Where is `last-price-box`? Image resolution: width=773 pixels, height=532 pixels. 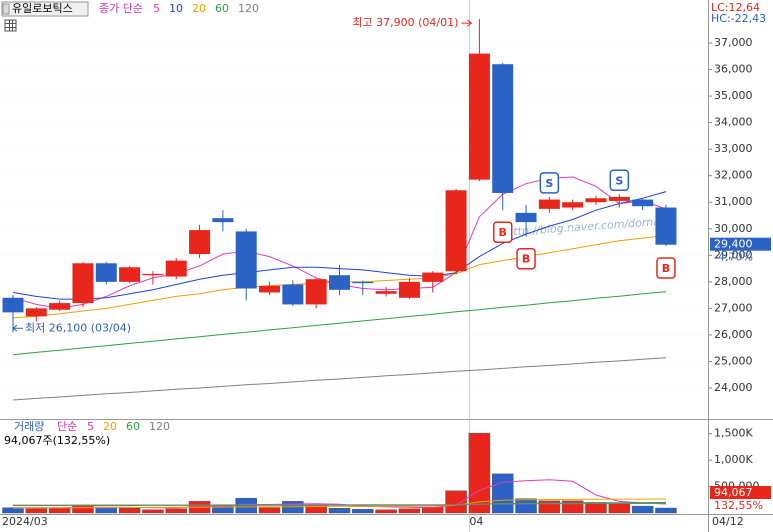 last-price-box is located at coordinates (740, 244).